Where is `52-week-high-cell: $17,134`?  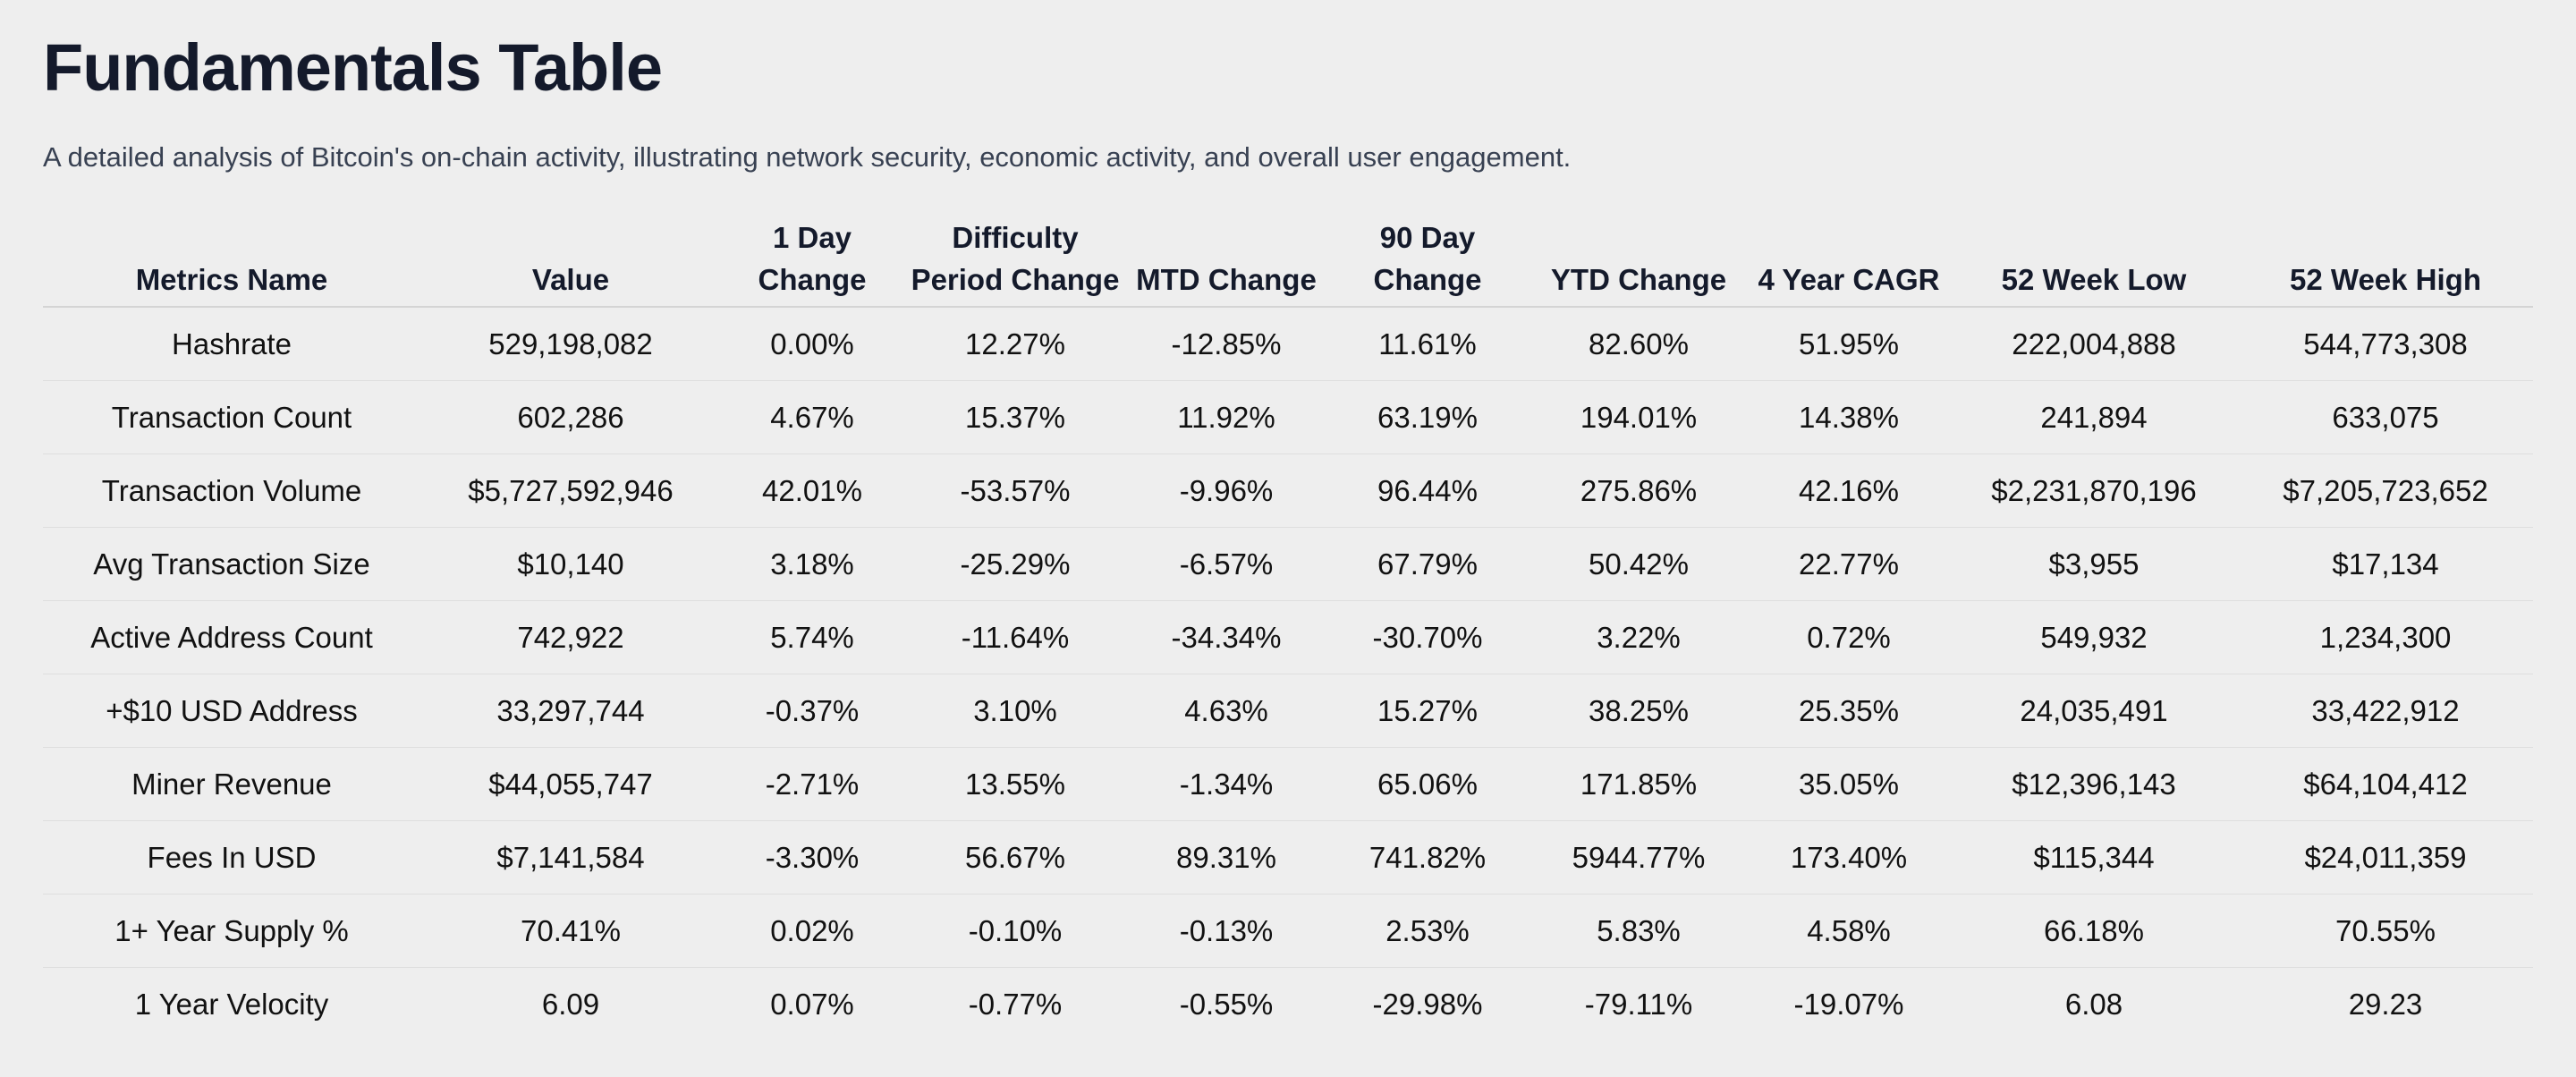
52-week-high-cell: $17,134 is located at coordinates (2385, 564).